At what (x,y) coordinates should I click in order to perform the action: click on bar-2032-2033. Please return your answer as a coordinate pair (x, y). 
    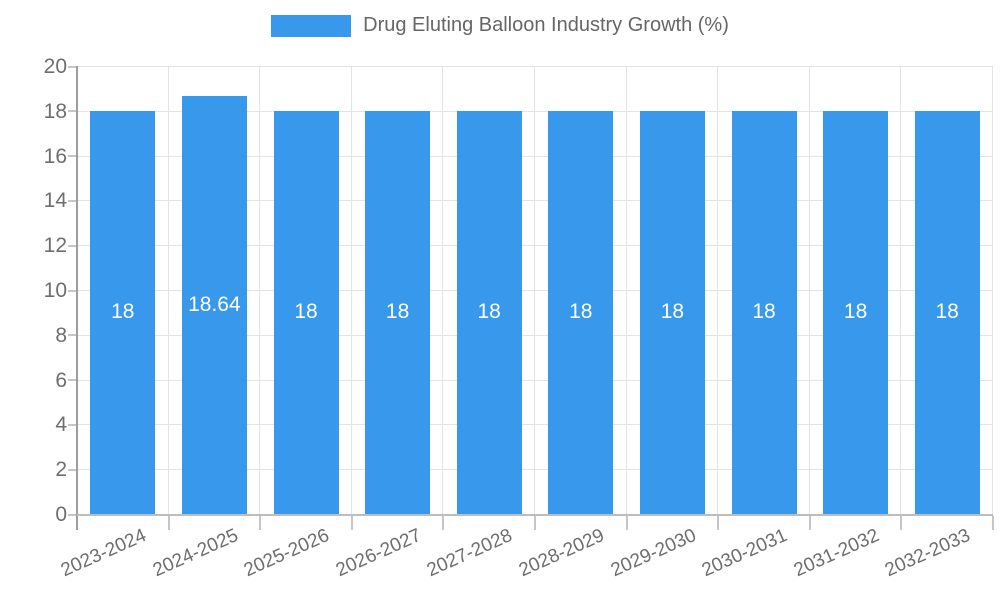
    Looking at the image, I should click on (947, 312).